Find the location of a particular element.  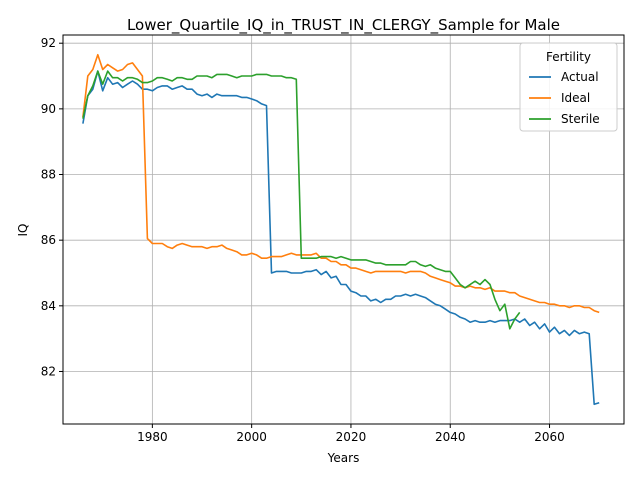

legend: Fertility Actual Ideal Sterile is located at coordinates (568, 87).